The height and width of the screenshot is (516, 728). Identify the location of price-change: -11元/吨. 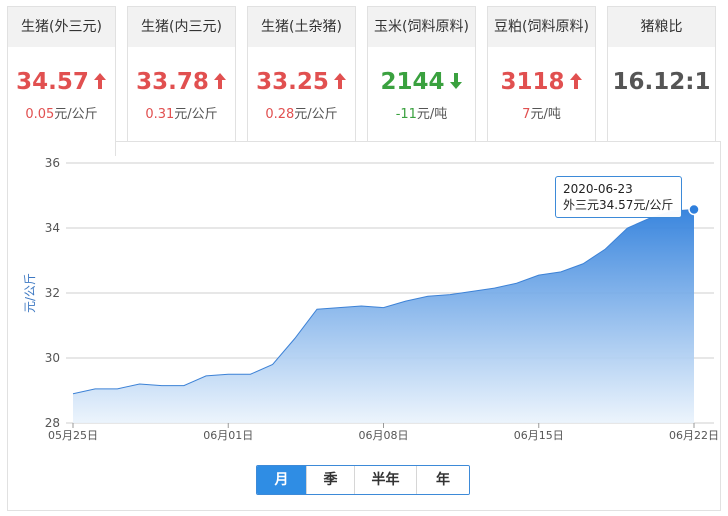
(421, 112).